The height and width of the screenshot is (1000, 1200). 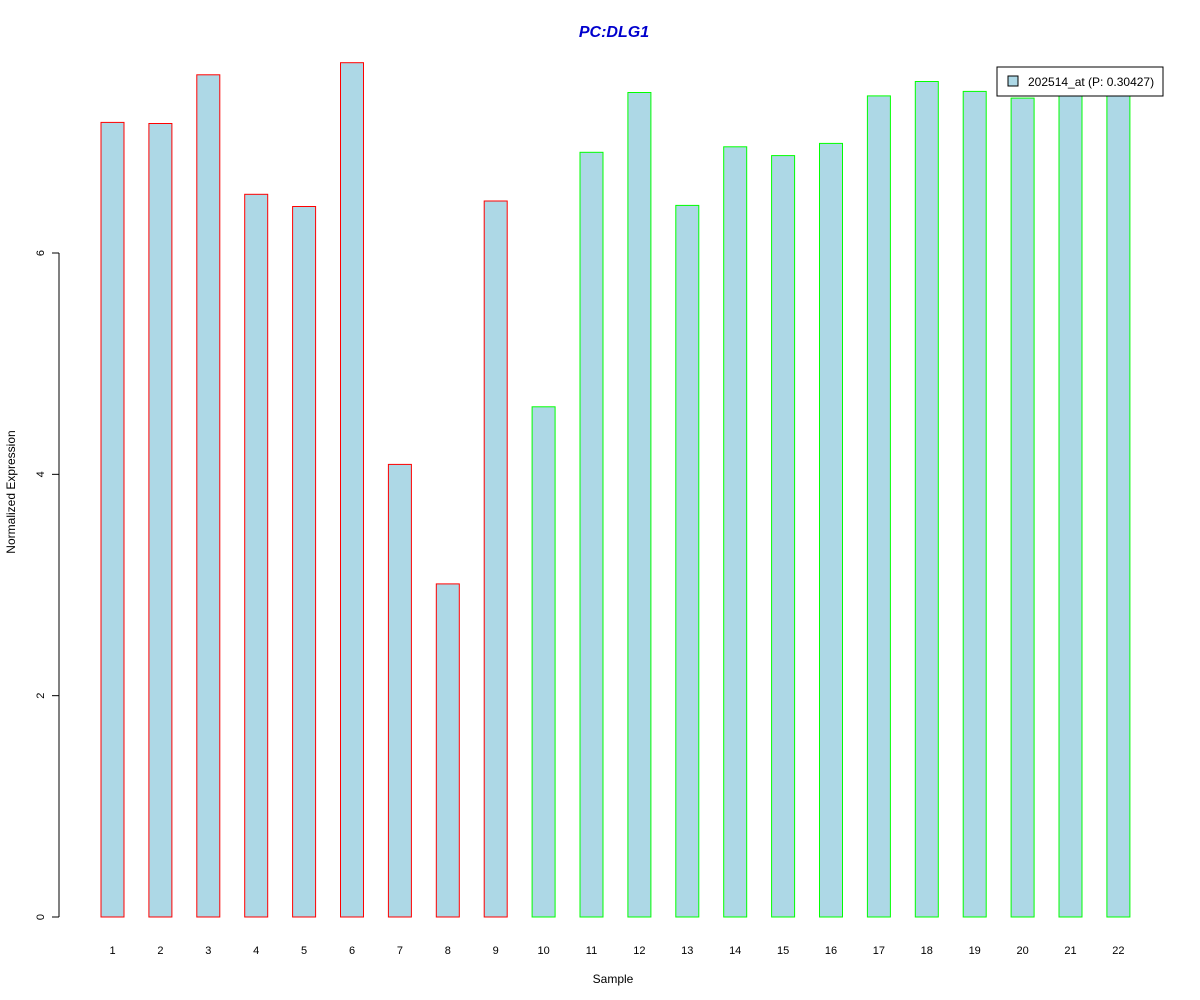 What do you see at coordinates (400, 951) in the screenshot?
I see `x-tick-label: 7` at bounding box center [400, 951].